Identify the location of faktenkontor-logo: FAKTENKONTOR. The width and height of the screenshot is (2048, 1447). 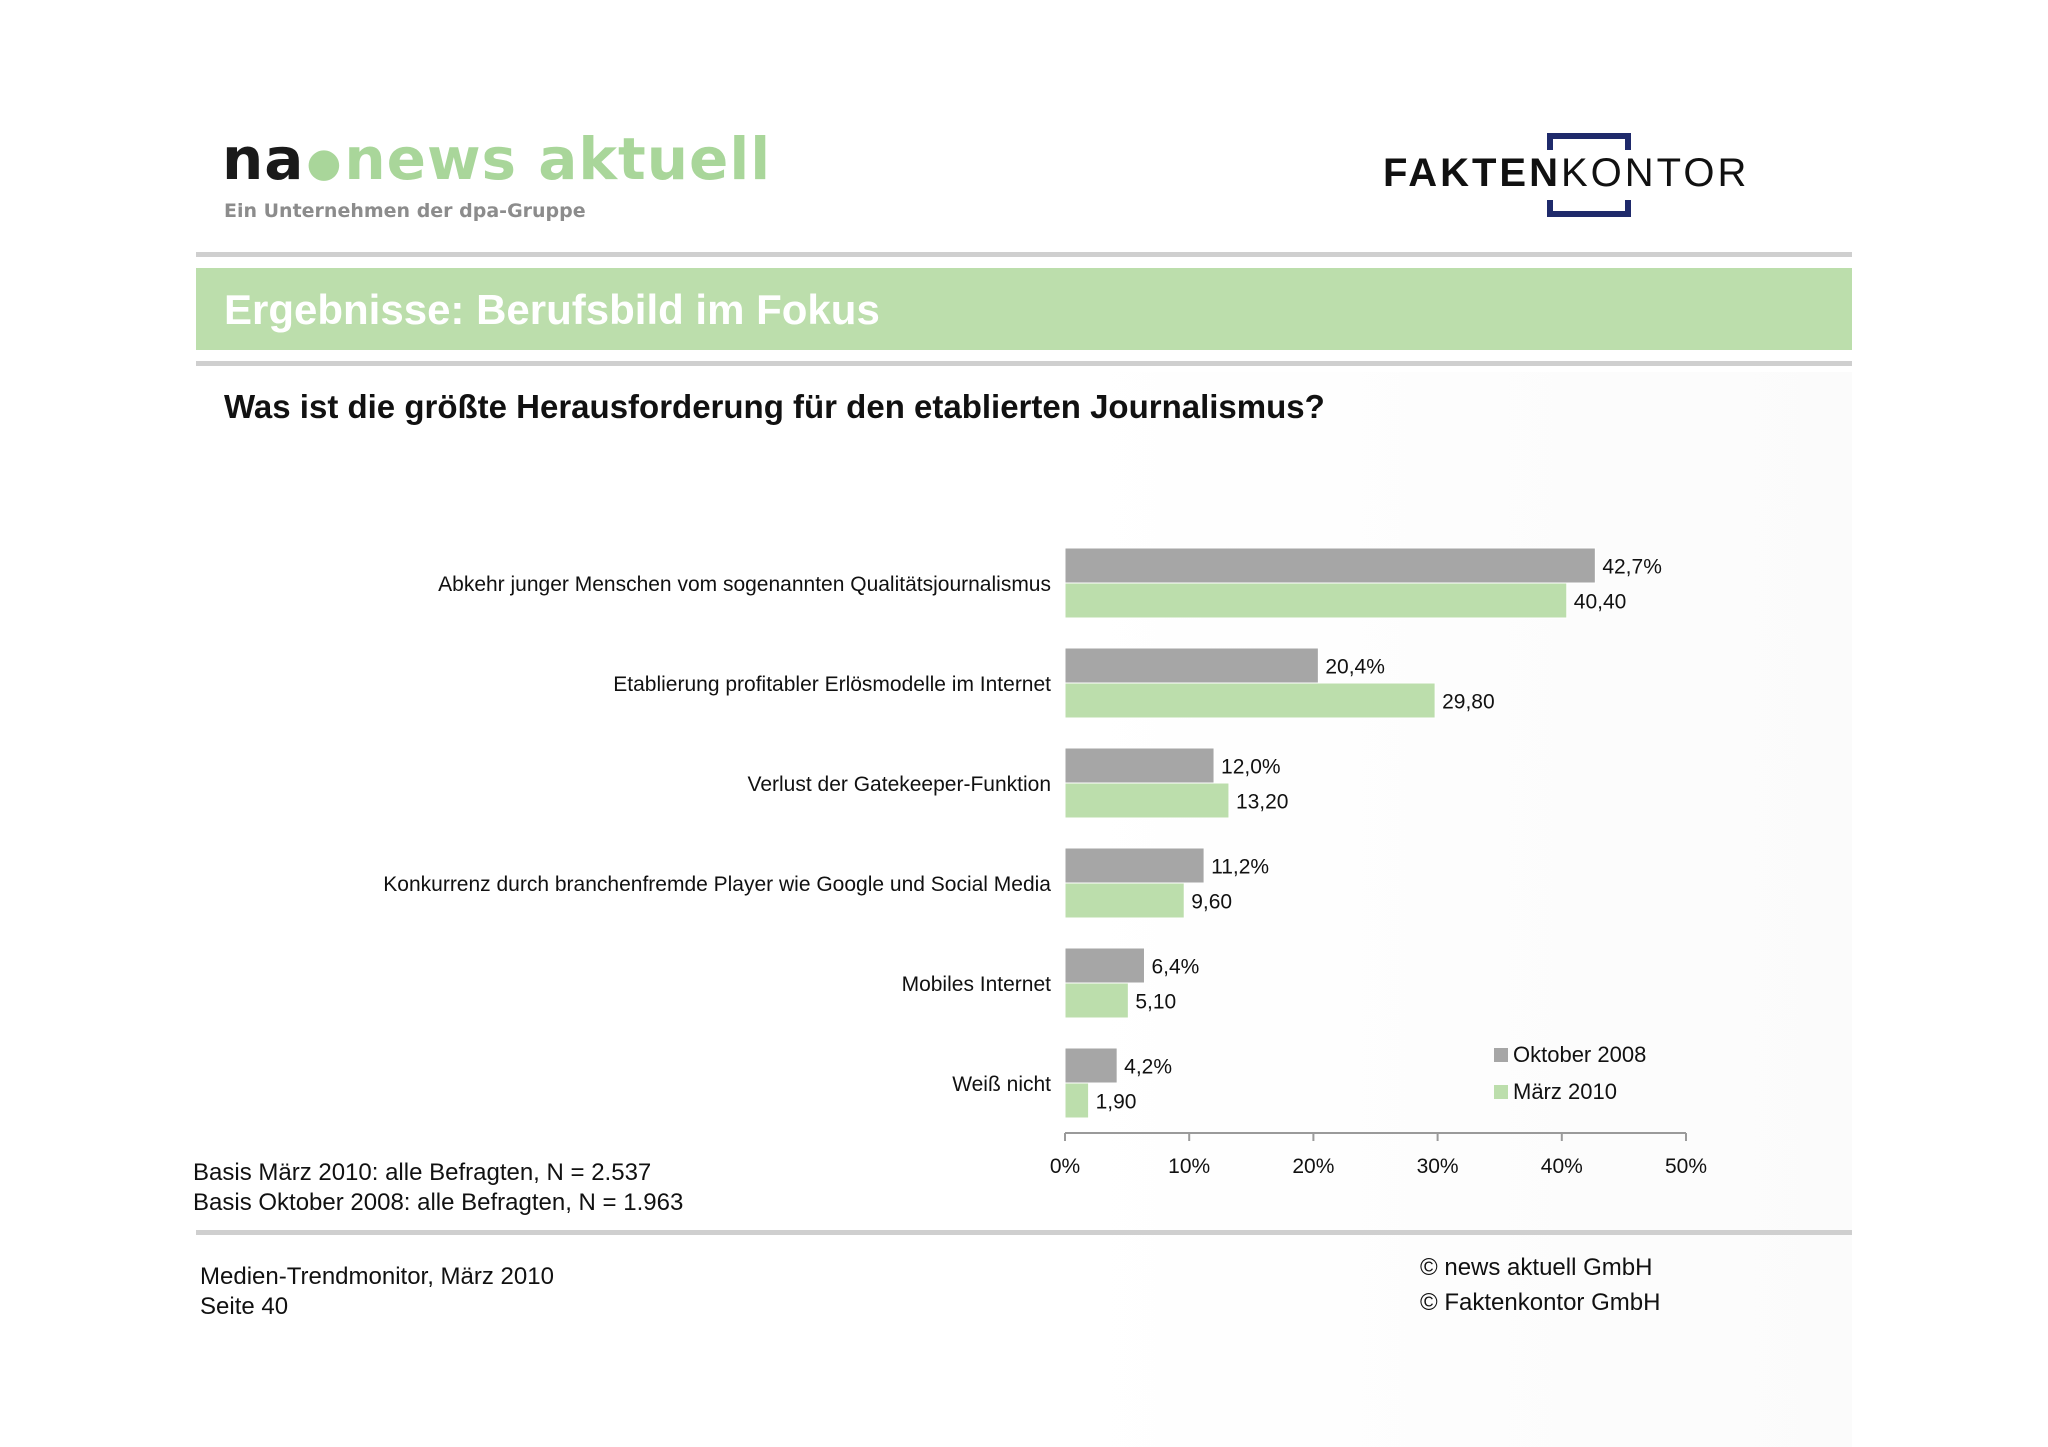
(1593, 175).